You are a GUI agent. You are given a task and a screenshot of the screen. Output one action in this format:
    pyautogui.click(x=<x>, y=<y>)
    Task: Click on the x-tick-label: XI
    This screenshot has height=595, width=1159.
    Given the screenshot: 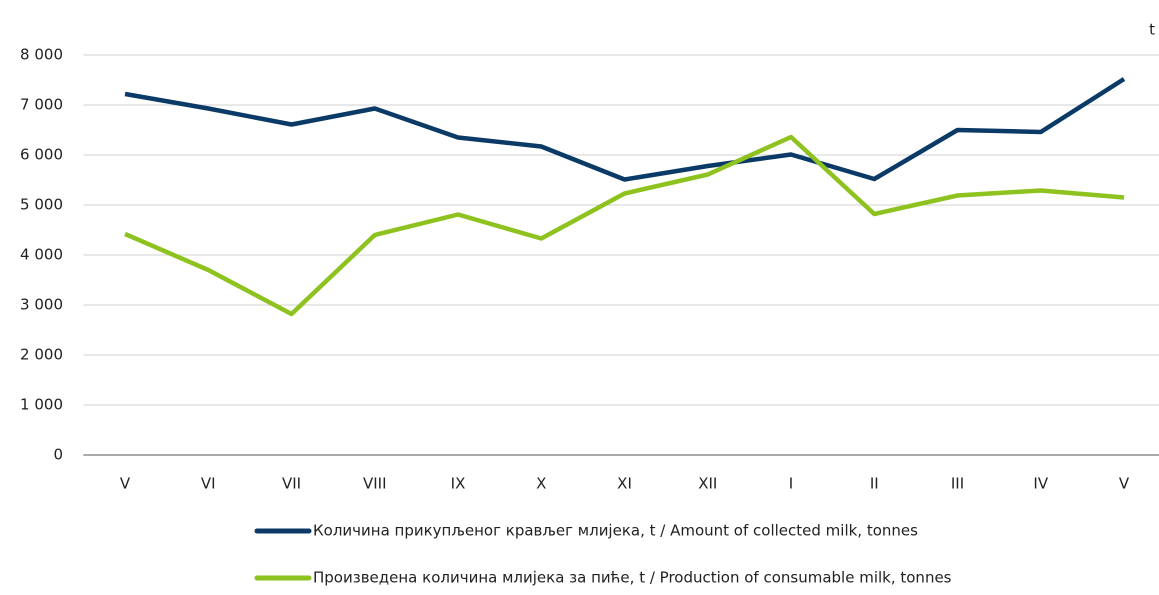 What is the action you would take?
    pyautogui.click(x=624, y=484)
    